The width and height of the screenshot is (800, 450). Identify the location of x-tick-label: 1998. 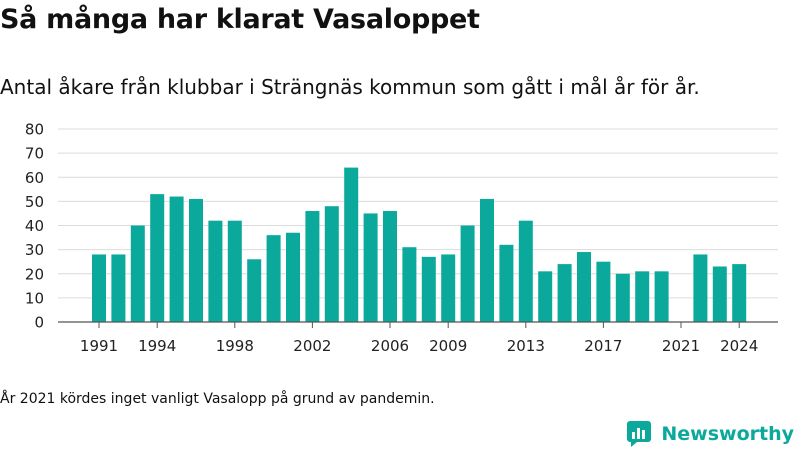
(235, 346).